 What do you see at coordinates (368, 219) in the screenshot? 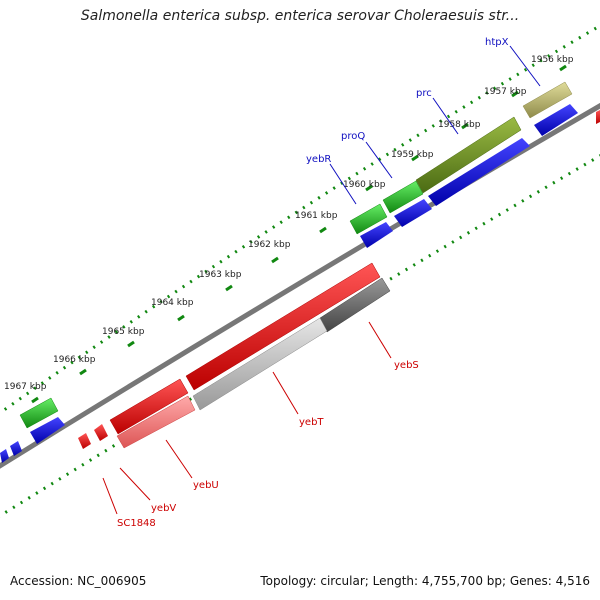
I see `gene-block-yebR` at bounding box center [368, 219].